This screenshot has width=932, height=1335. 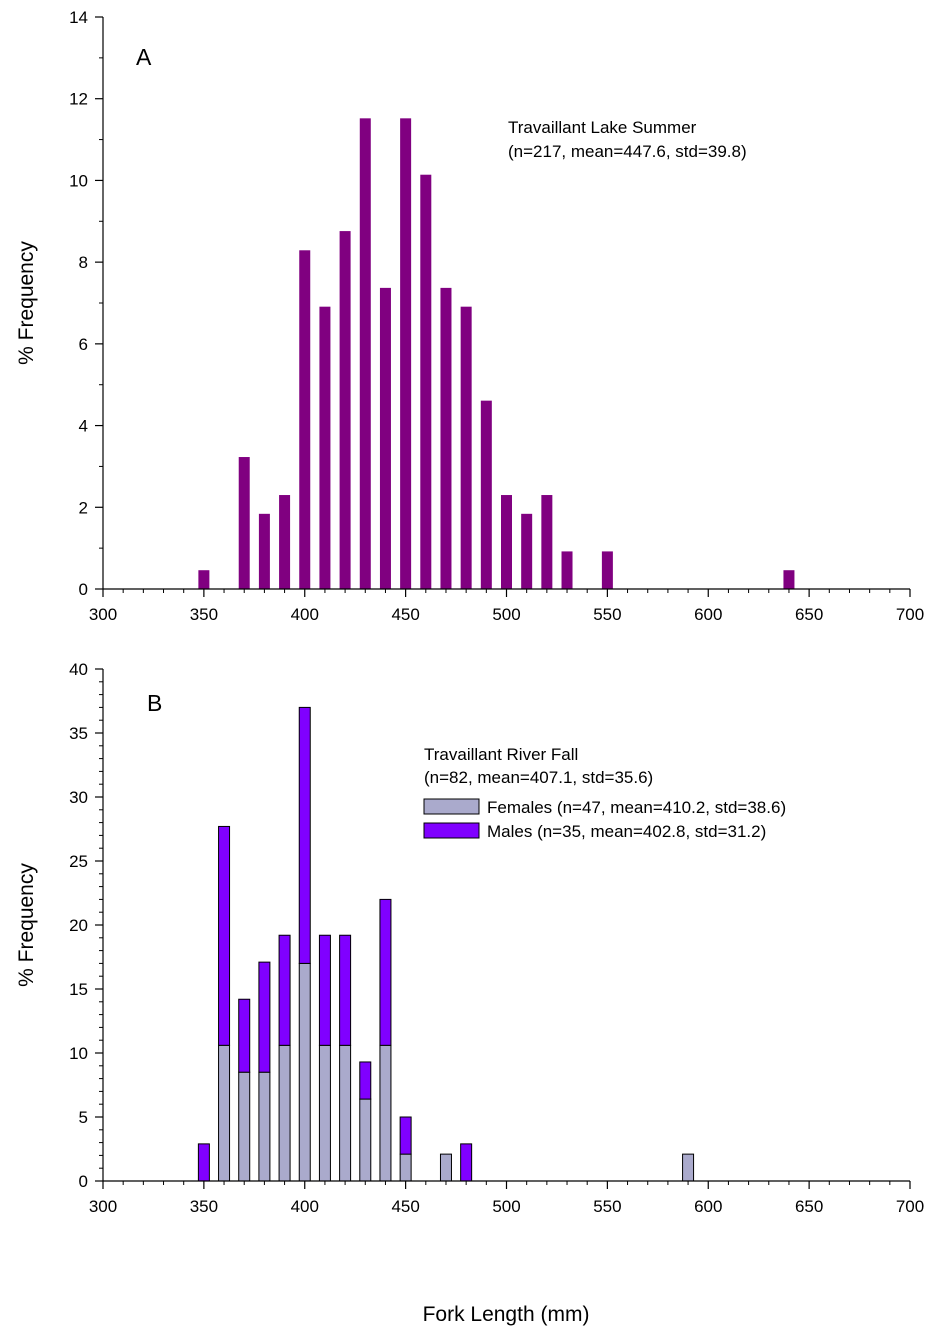 I want to click on y-tick-label: 35, so click(x=78, y=733).